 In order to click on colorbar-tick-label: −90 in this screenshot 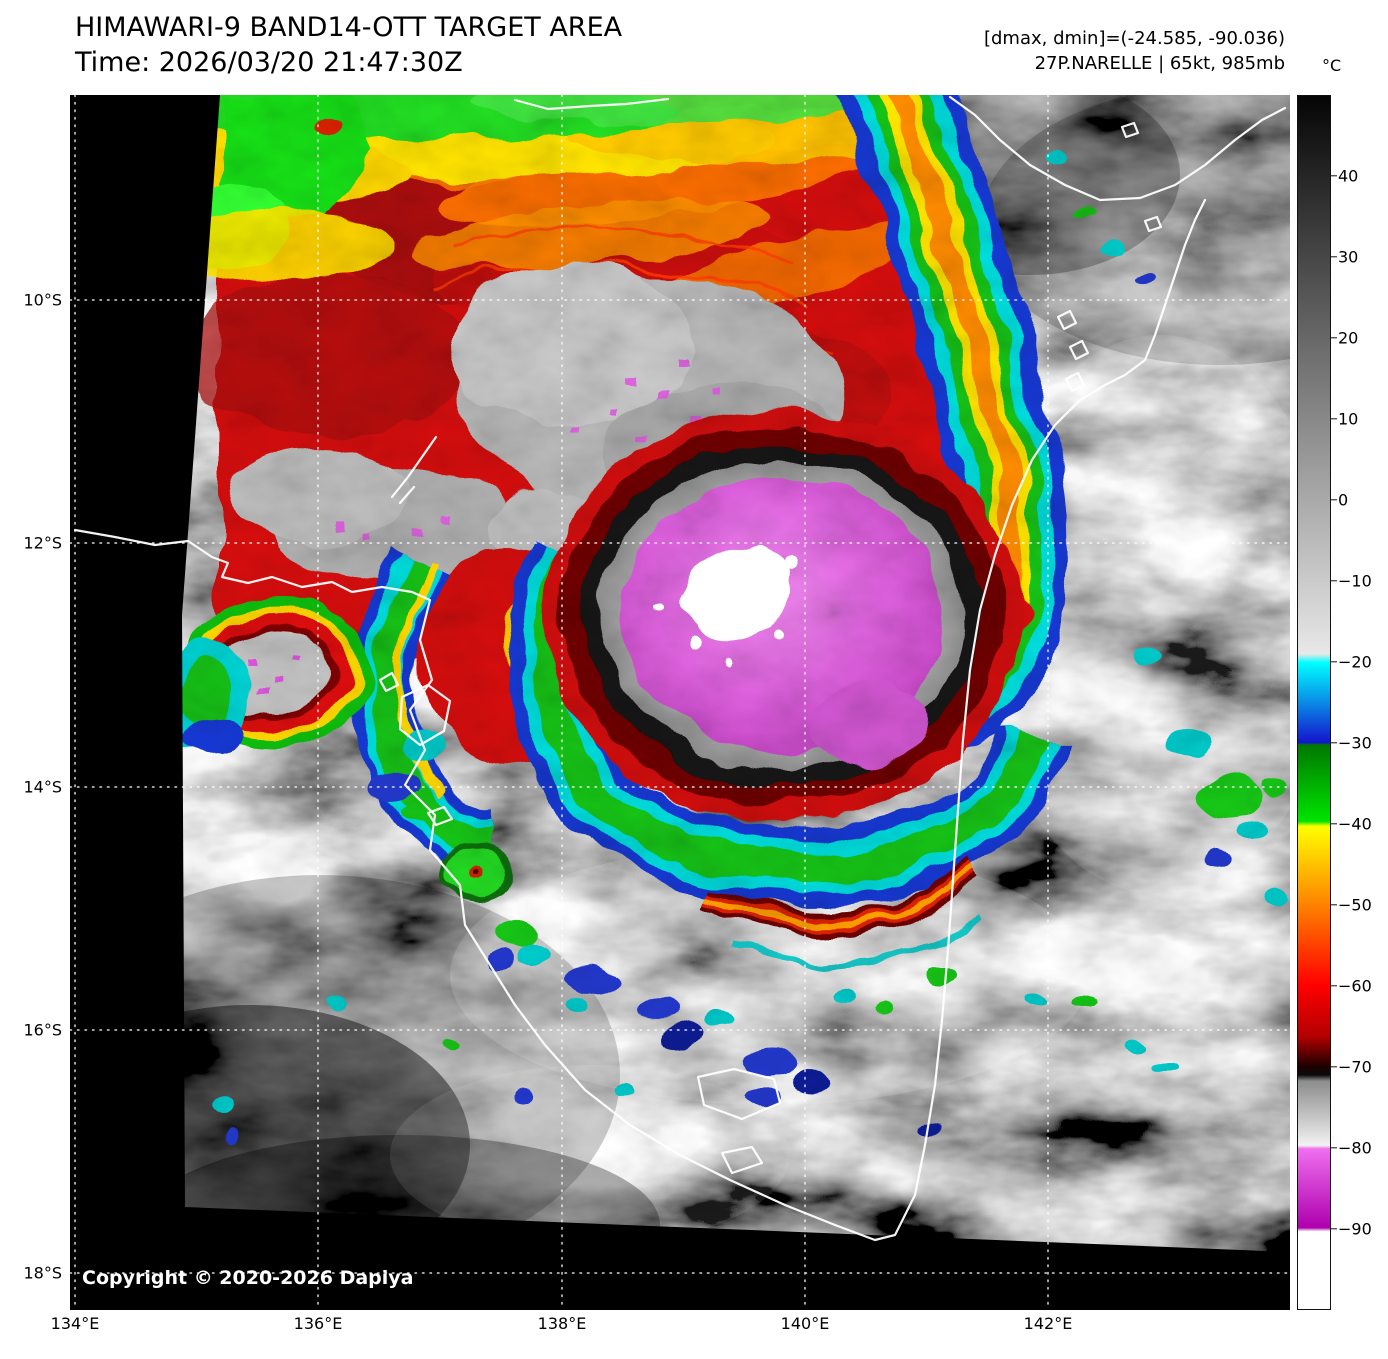, I will do `click(1355, 1229)`.